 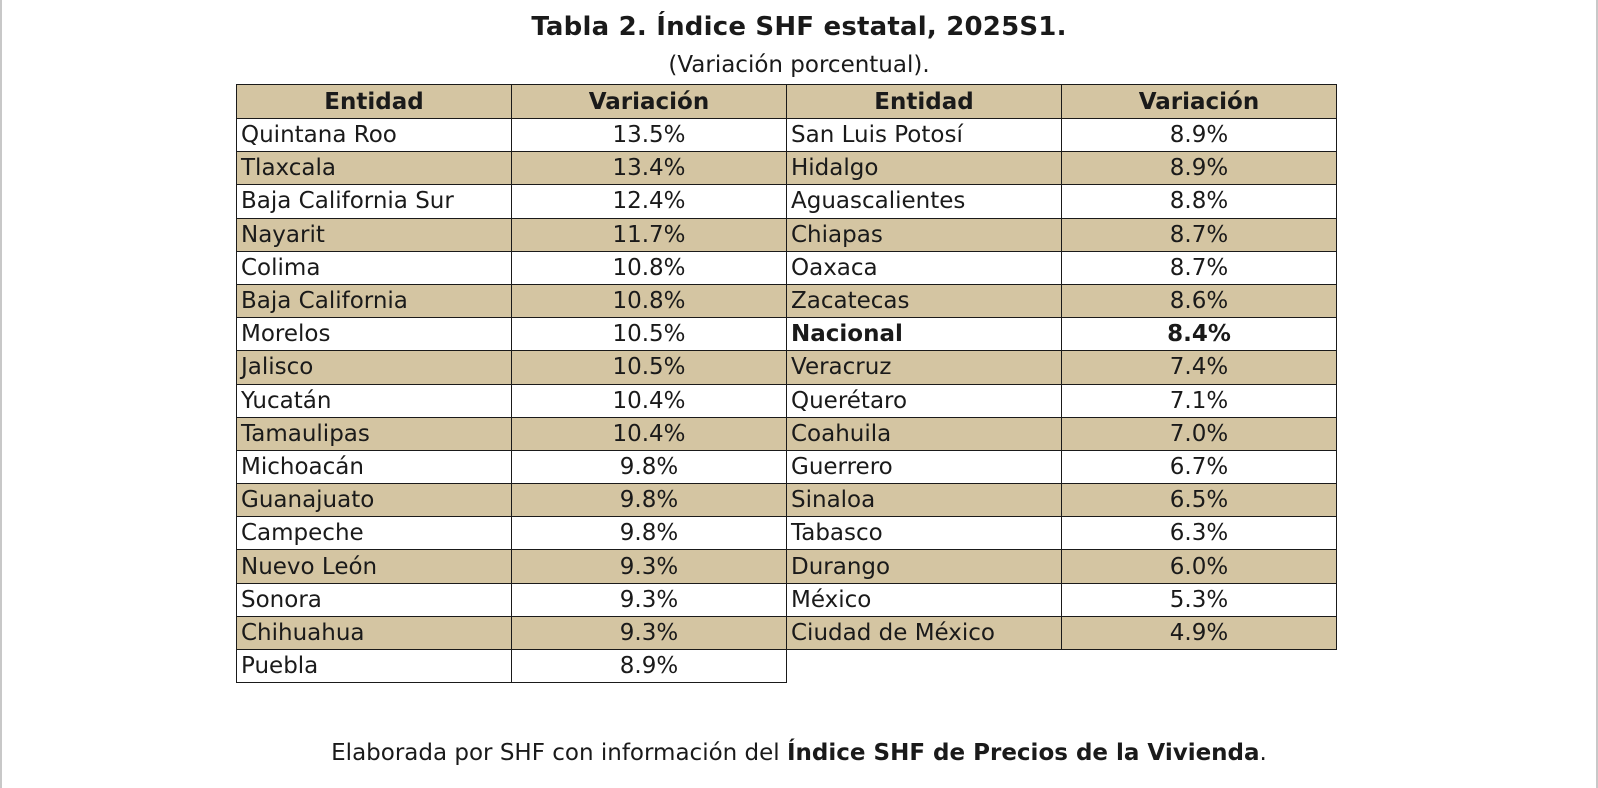 I want to click on national-name: Nacional, so click(x=924, y=334).